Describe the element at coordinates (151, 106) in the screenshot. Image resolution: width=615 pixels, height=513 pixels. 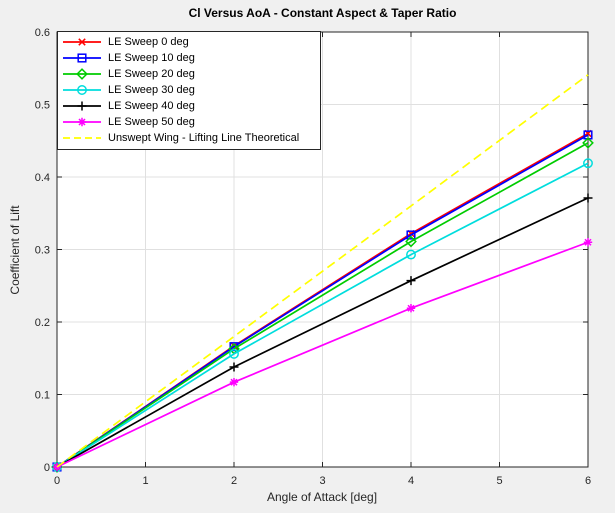
I see `legend-label: LE Sweep 40 deg` at that location.